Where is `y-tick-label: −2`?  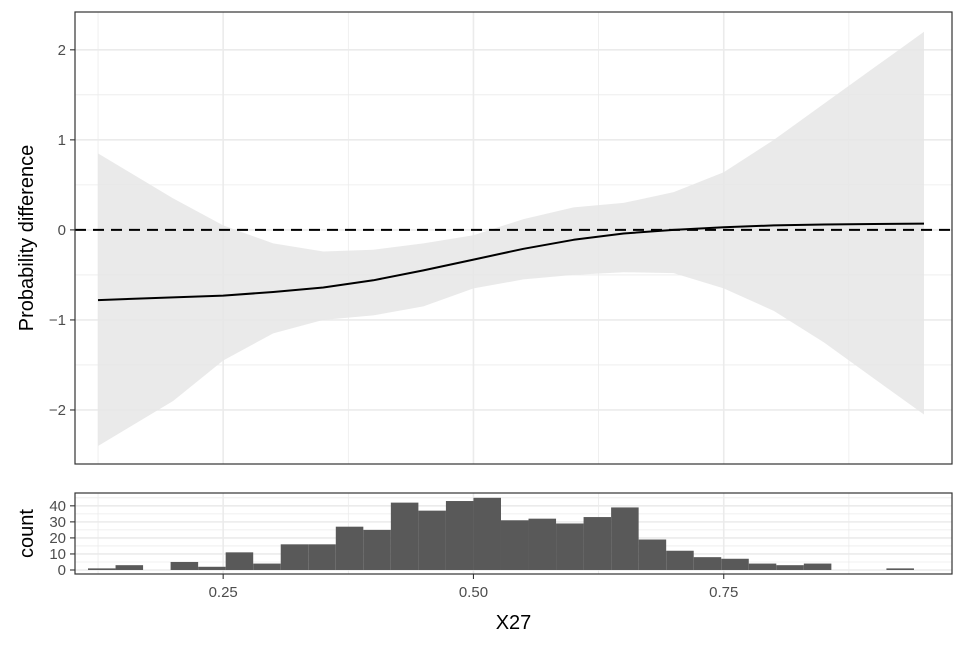 y-tick-label: −2 is located at coordinates (57, 410).